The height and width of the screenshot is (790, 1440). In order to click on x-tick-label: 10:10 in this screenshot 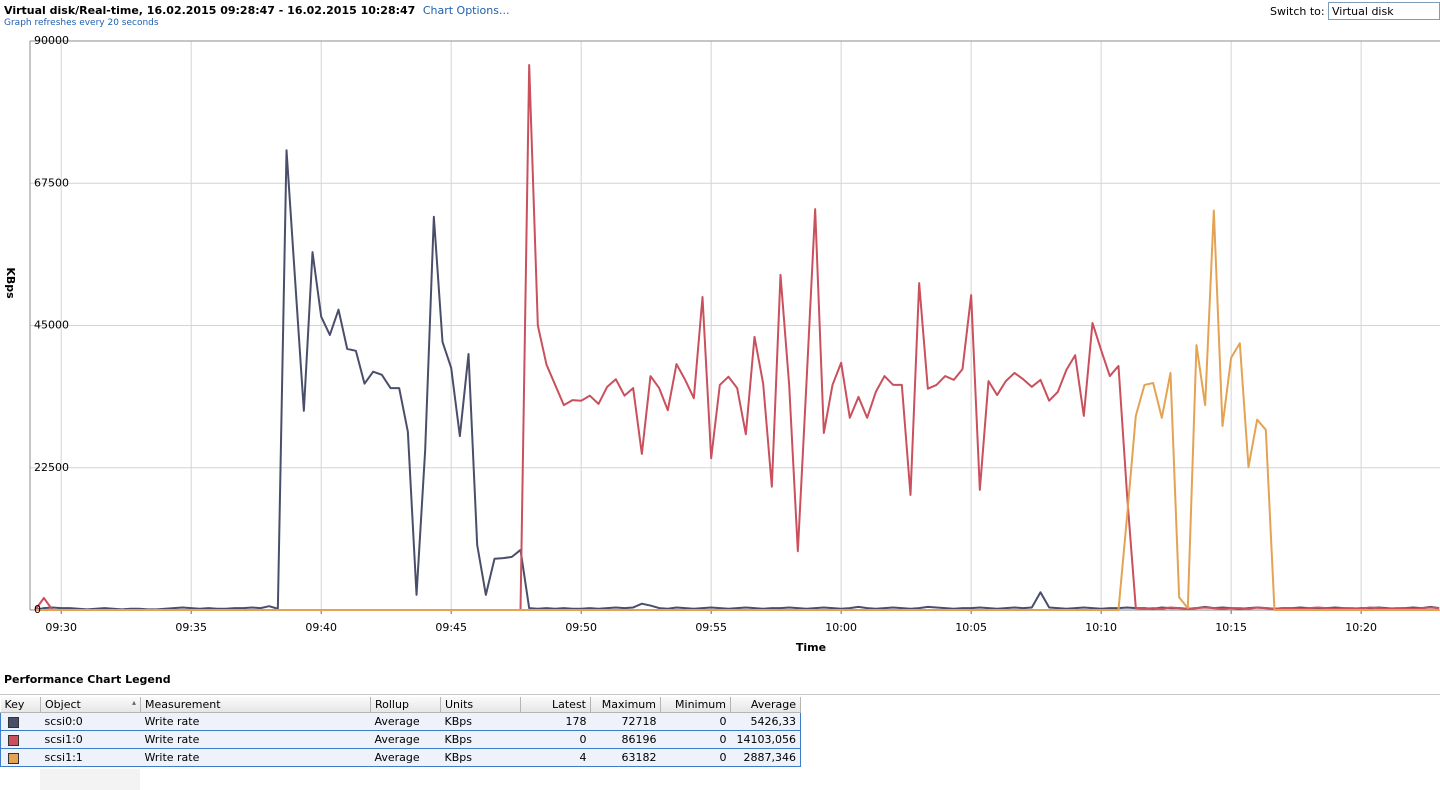, I will do `click(1101, 627)`.